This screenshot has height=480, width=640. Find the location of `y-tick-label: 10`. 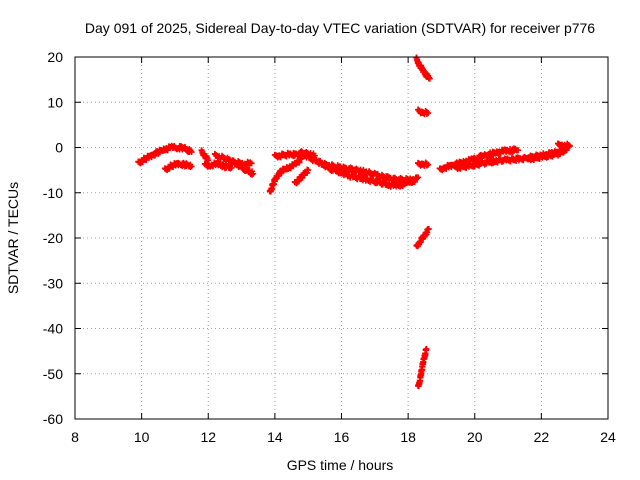

y-tick-label: 10 is located at coordinates (55, 102).